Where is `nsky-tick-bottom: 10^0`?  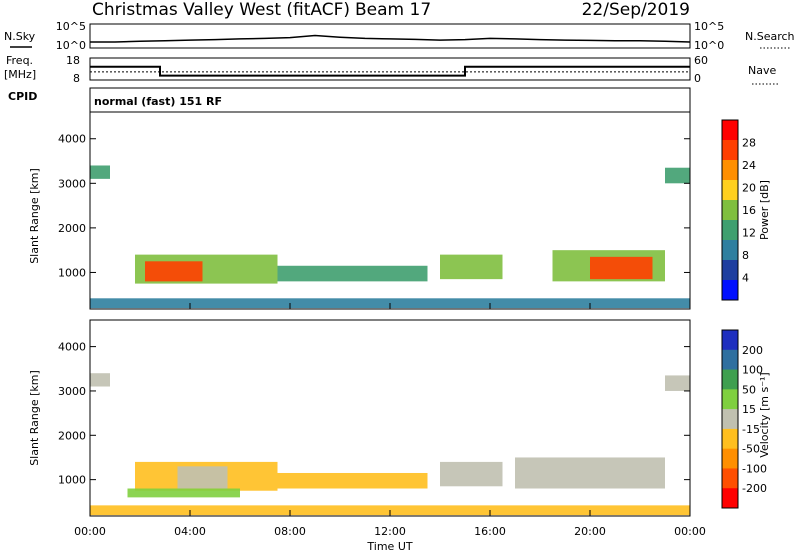
nsky-tick-bottom: 10^0 is located at coordinates (71, 45).